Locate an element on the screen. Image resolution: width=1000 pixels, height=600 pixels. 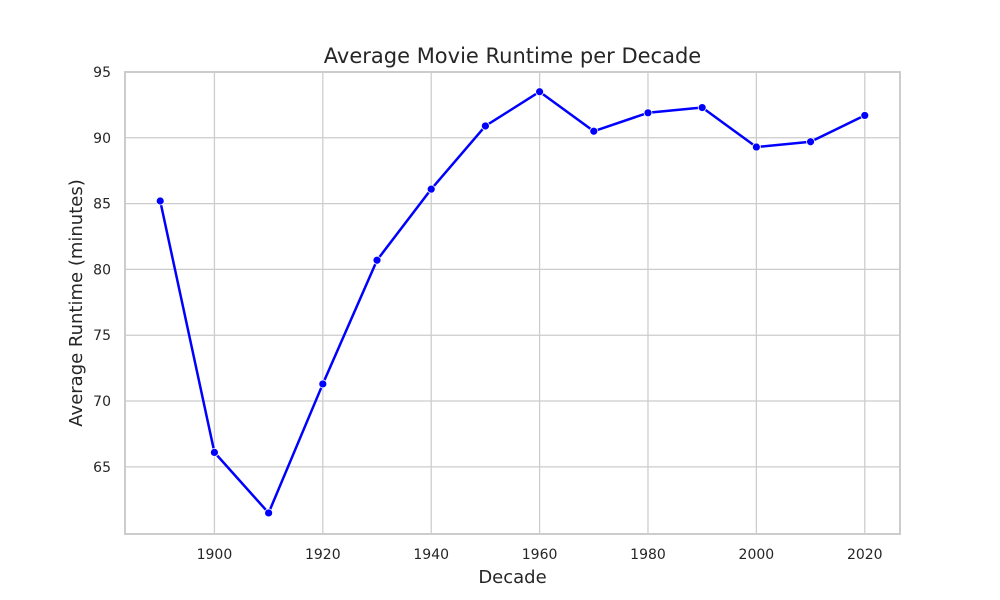
x-axis-title: Decade is located at coordinates (512, 577).